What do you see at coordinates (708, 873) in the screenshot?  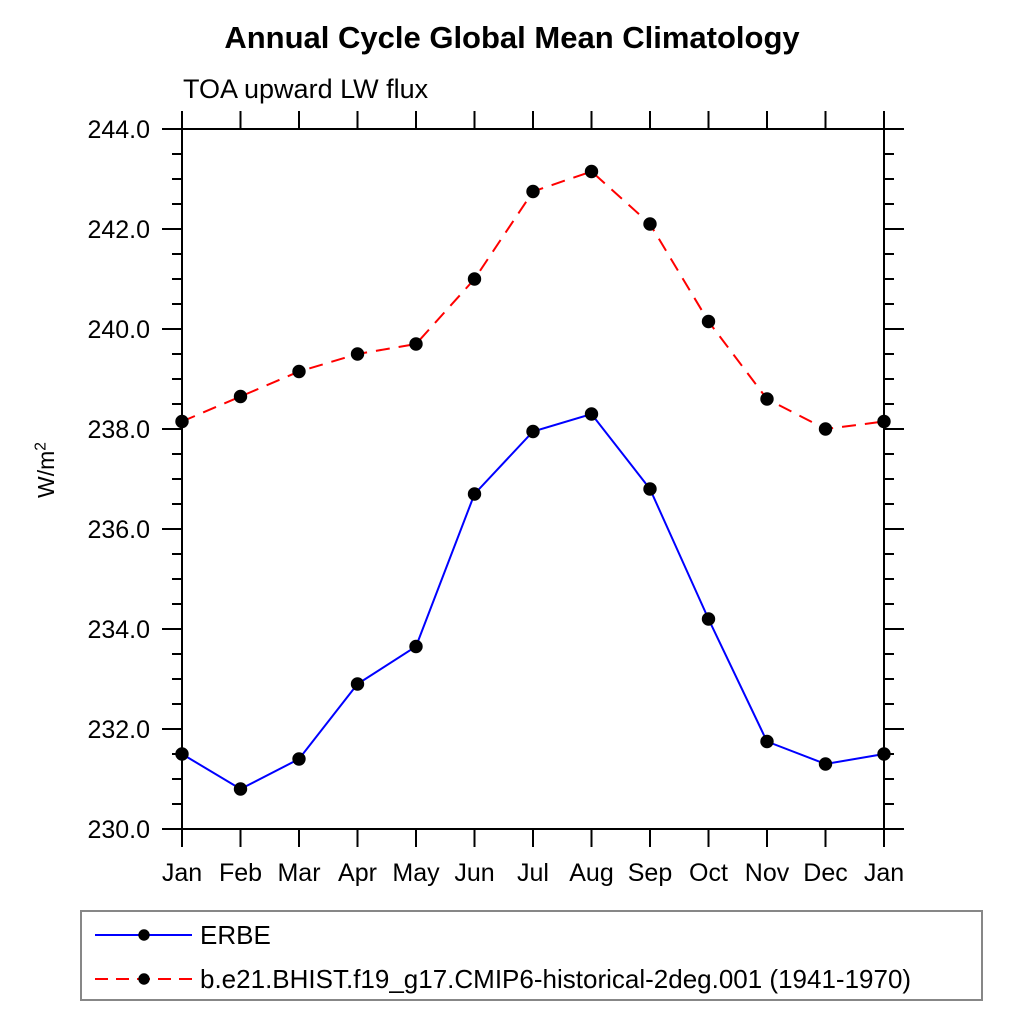 I see `x-tick-label: Oct` at bounding box center [708, 873].